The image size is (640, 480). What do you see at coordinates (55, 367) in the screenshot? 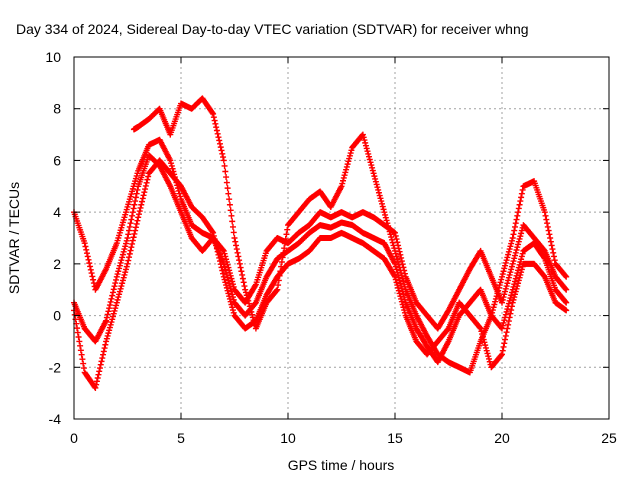
I see `y-tick-label: -2` at bounding box center [55, 367].